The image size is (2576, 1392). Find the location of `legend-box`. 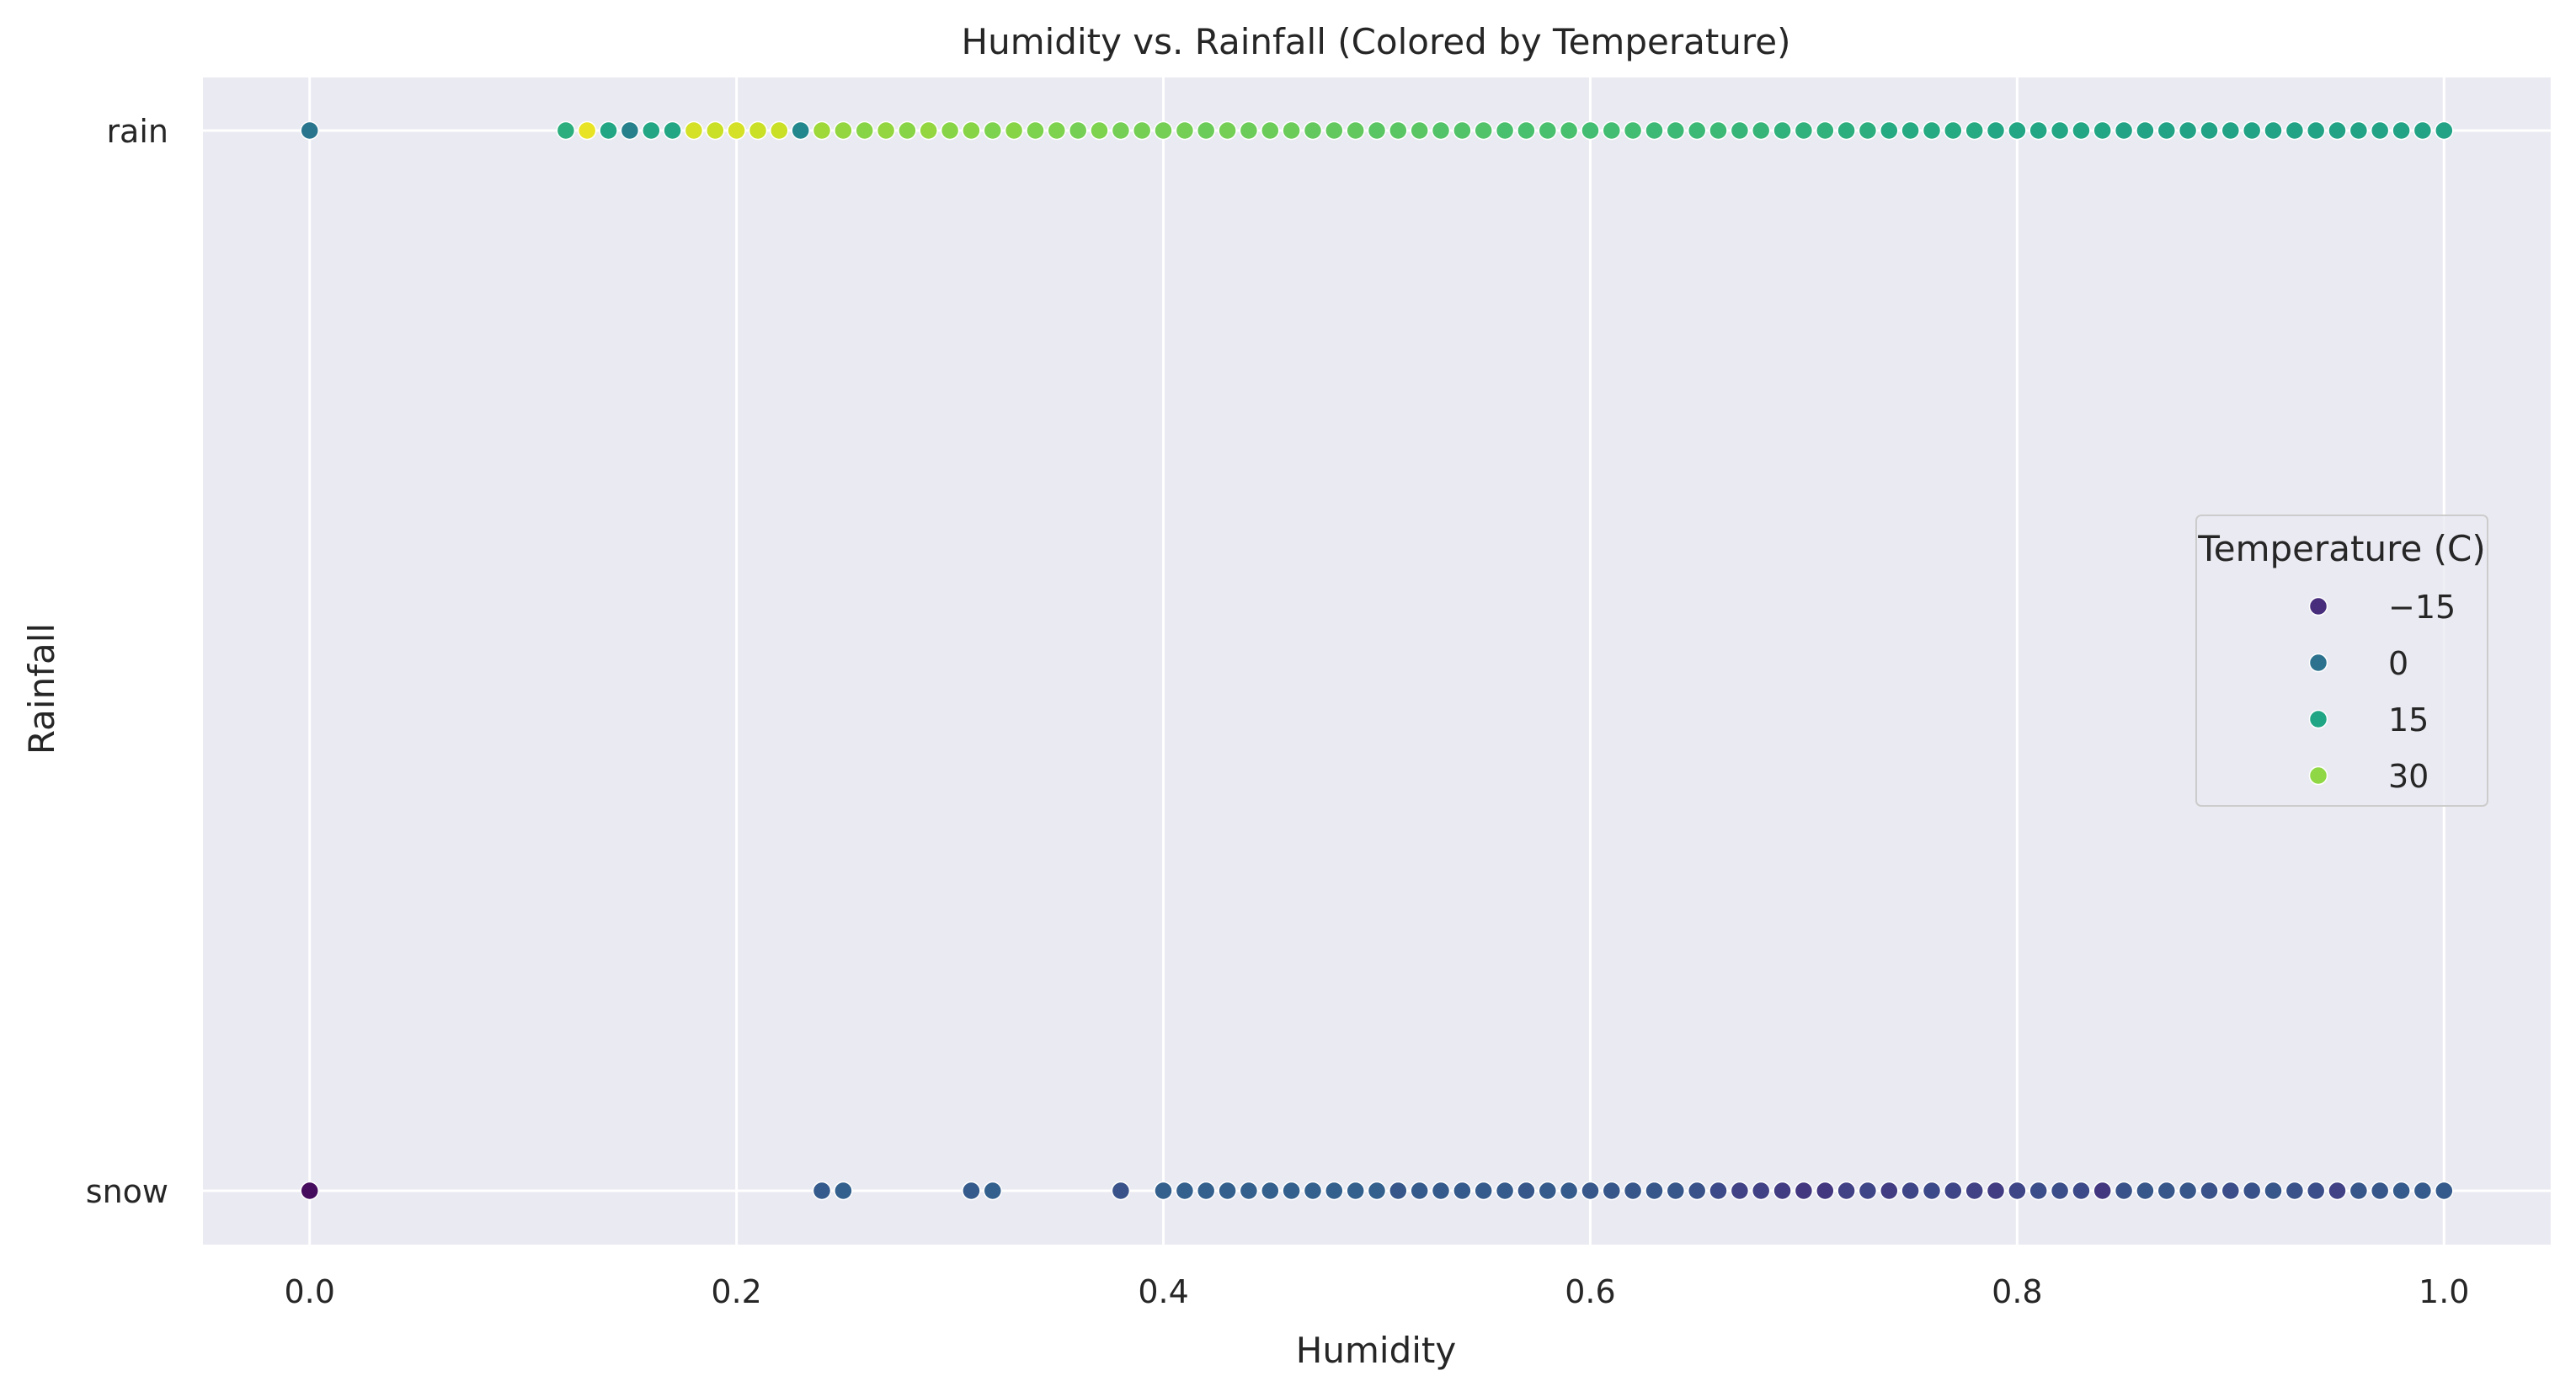

legend-box is located at coordinates (2341, 661).